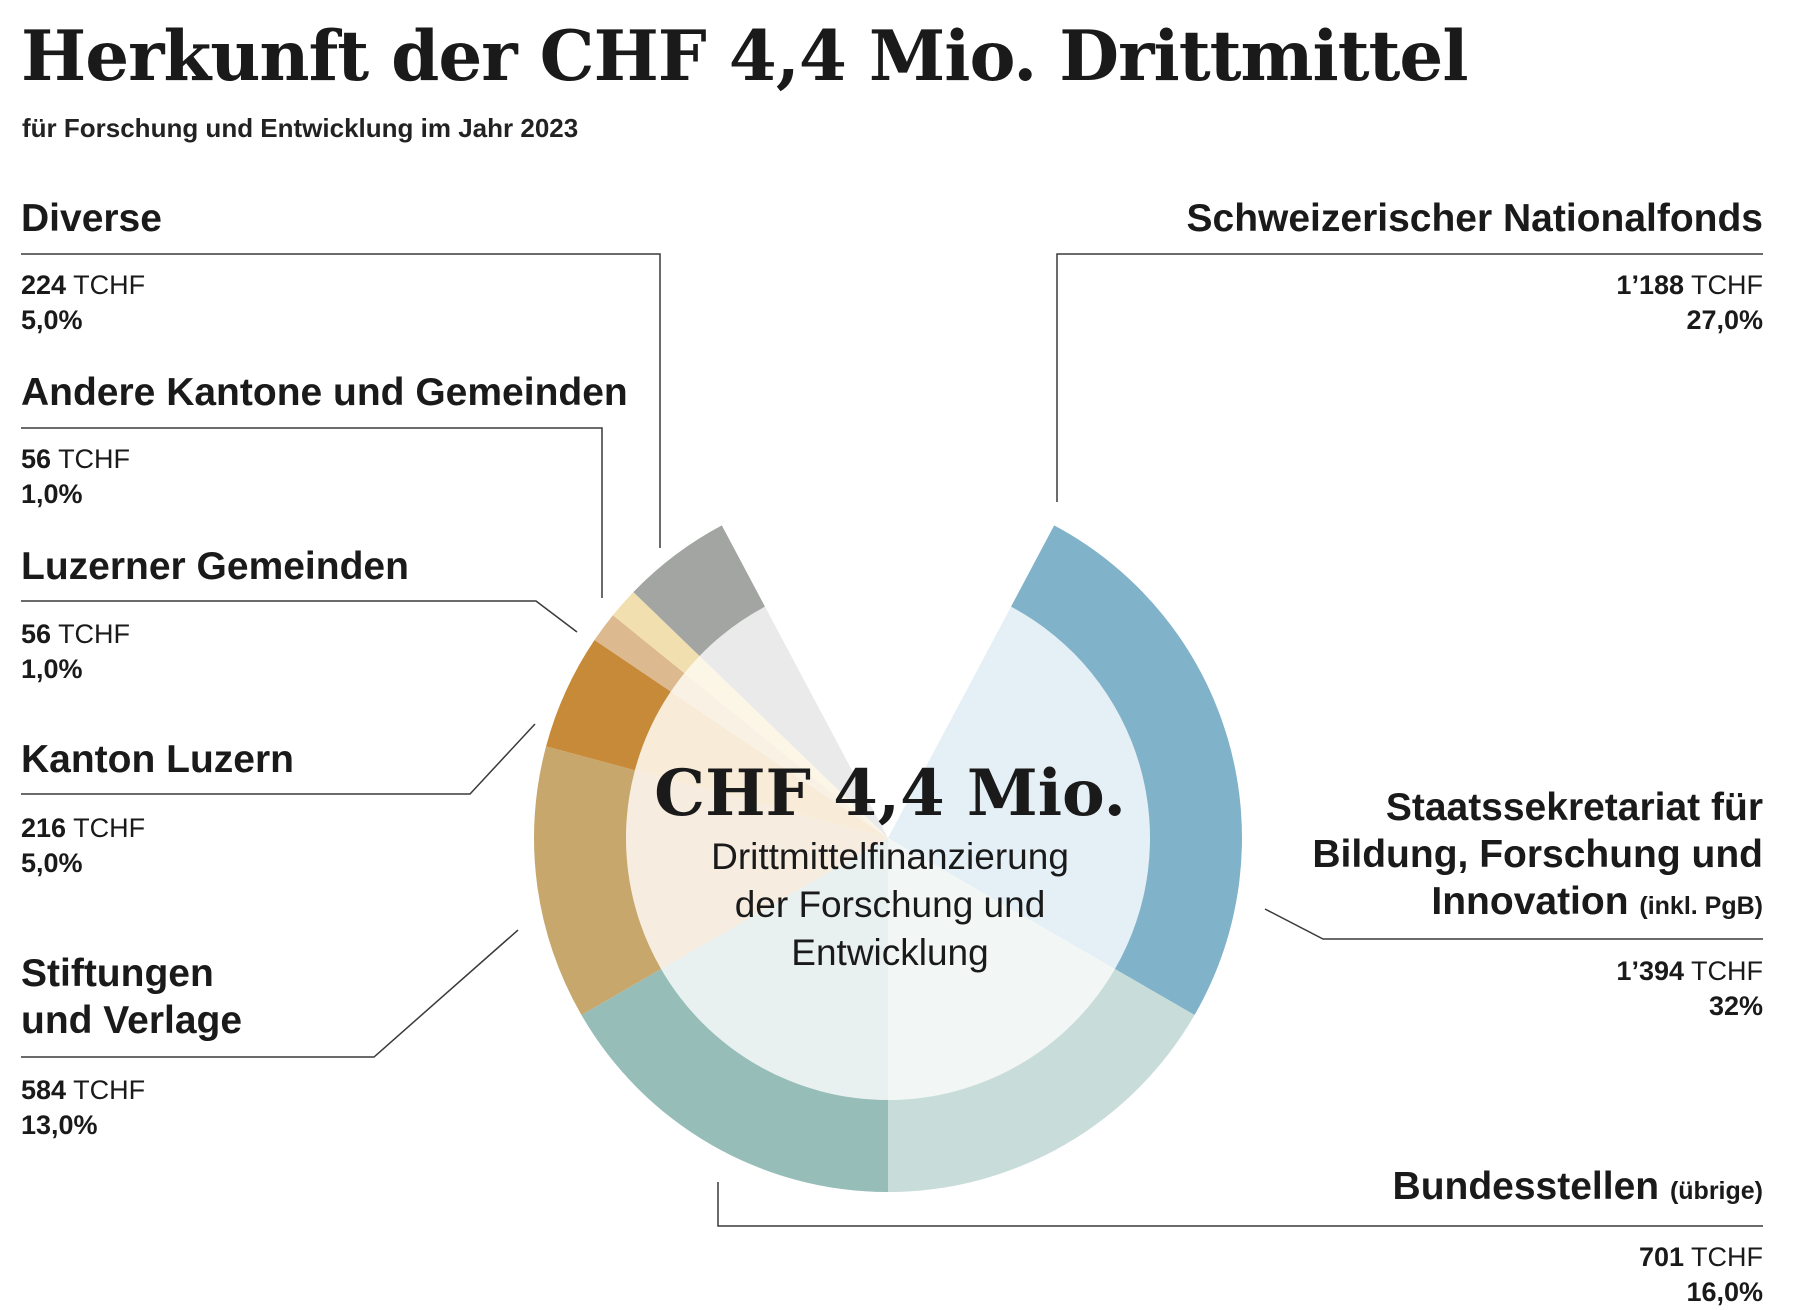 The image size is (1800, 1310). What do you see at coordinates (36, 634) in the screenshot?
I see `value-luzerner-gemeinden: 56` at bounding box center [36, 634].